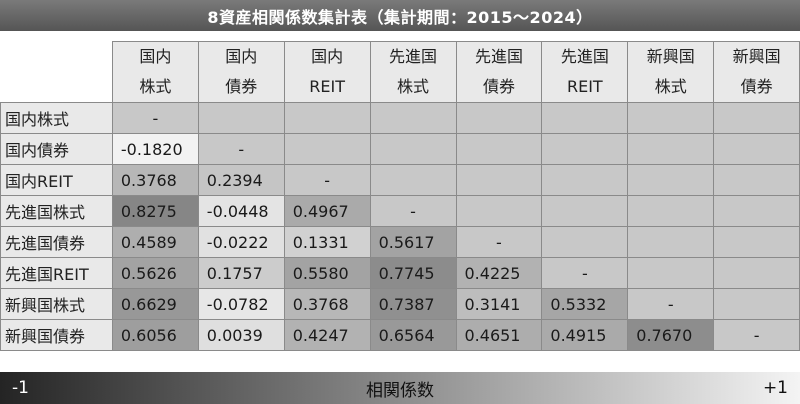 The image size is (800, 404). Describe the element at coordinates (413, 273) in the screenshot. I see `correlation-cell: 0.7745` at that location.